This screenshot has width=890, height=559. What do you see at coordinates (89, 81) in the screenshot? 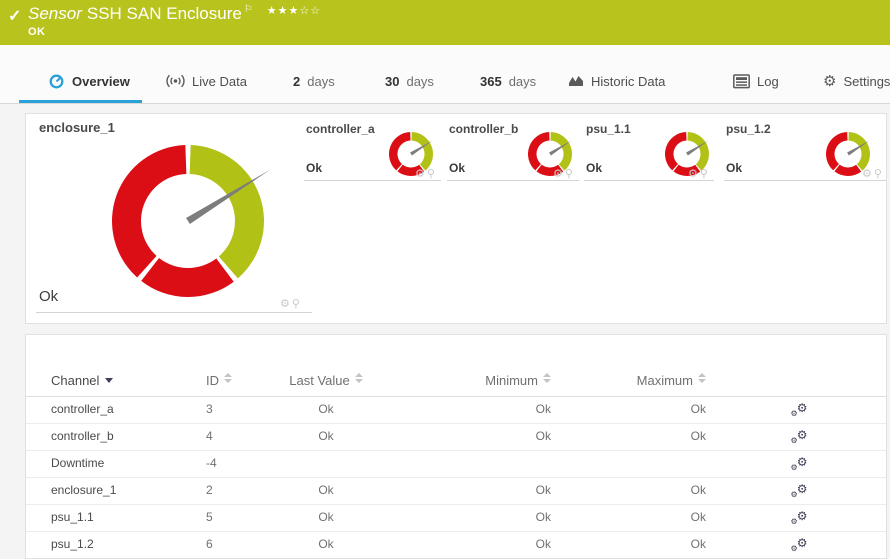
I see `tab-overview: Overview` at bounding box center [89, 81].